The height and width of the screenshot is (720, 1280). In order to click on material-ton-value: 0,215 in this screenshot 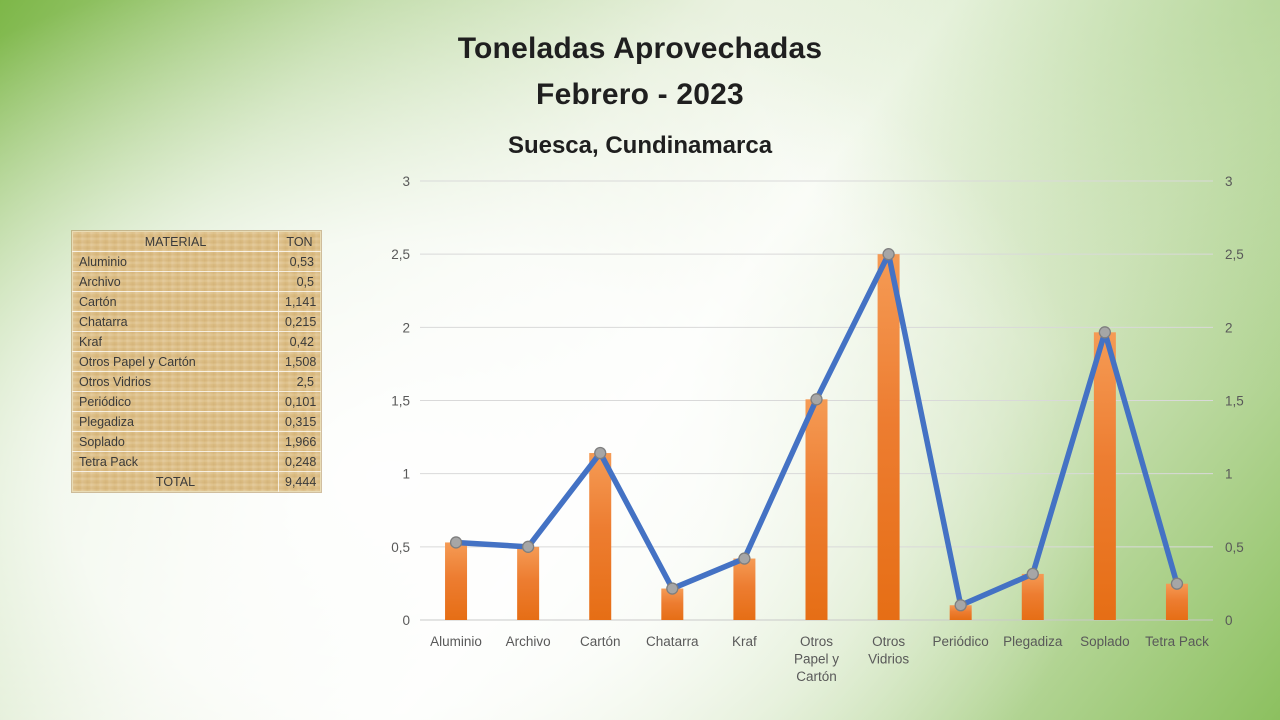, I will do `click(299, 321)`.